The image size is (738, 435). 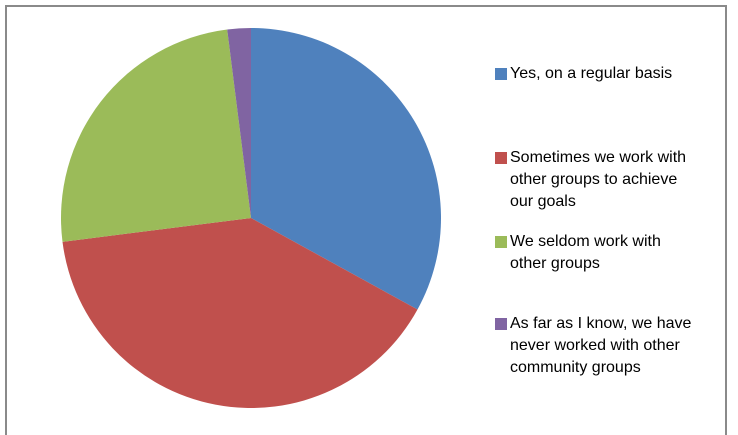 I want to click on legend-line: As far as I know, we have, so click(x=601, y=323).